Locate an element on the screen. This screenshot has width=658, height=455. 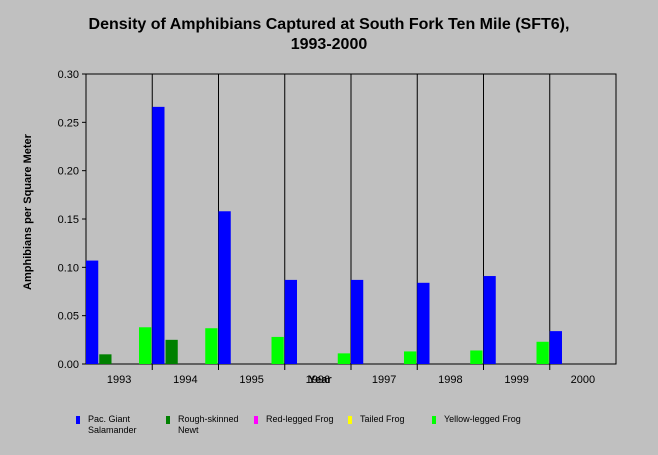
bar-pac-giant-salamander-1995 is located at coordinates (224, 287).